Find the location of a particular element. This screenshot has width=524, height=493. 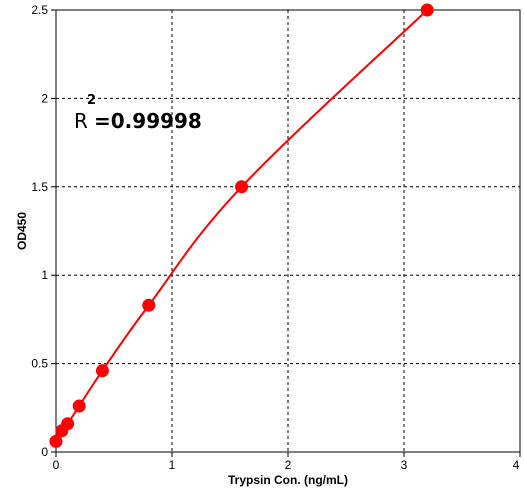

y-tick-label: 2 is located at coordinates (44, 98).